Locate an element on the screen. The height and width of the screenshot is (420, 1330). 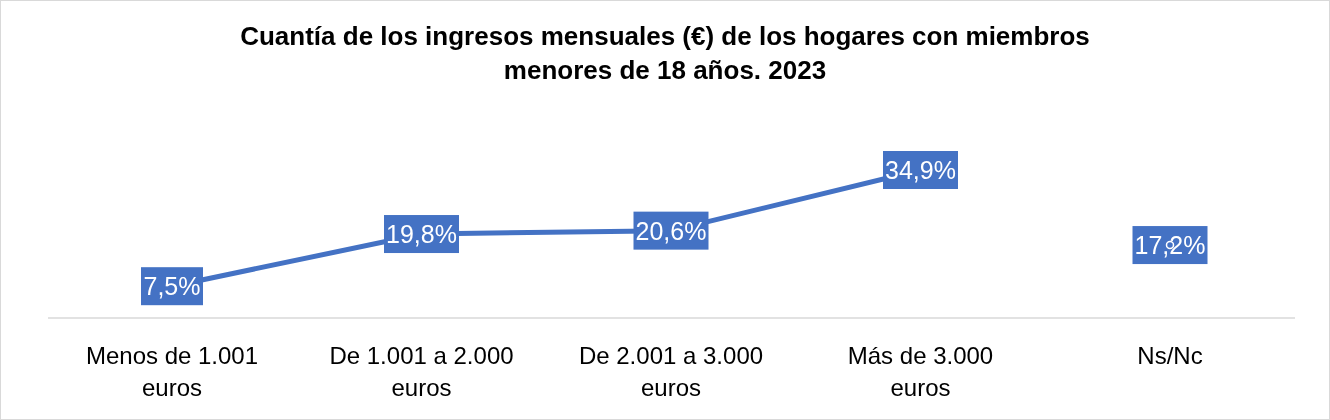
x-tick-label: De 2.001 a 3.000 euros is located at coordinates (671, 371).